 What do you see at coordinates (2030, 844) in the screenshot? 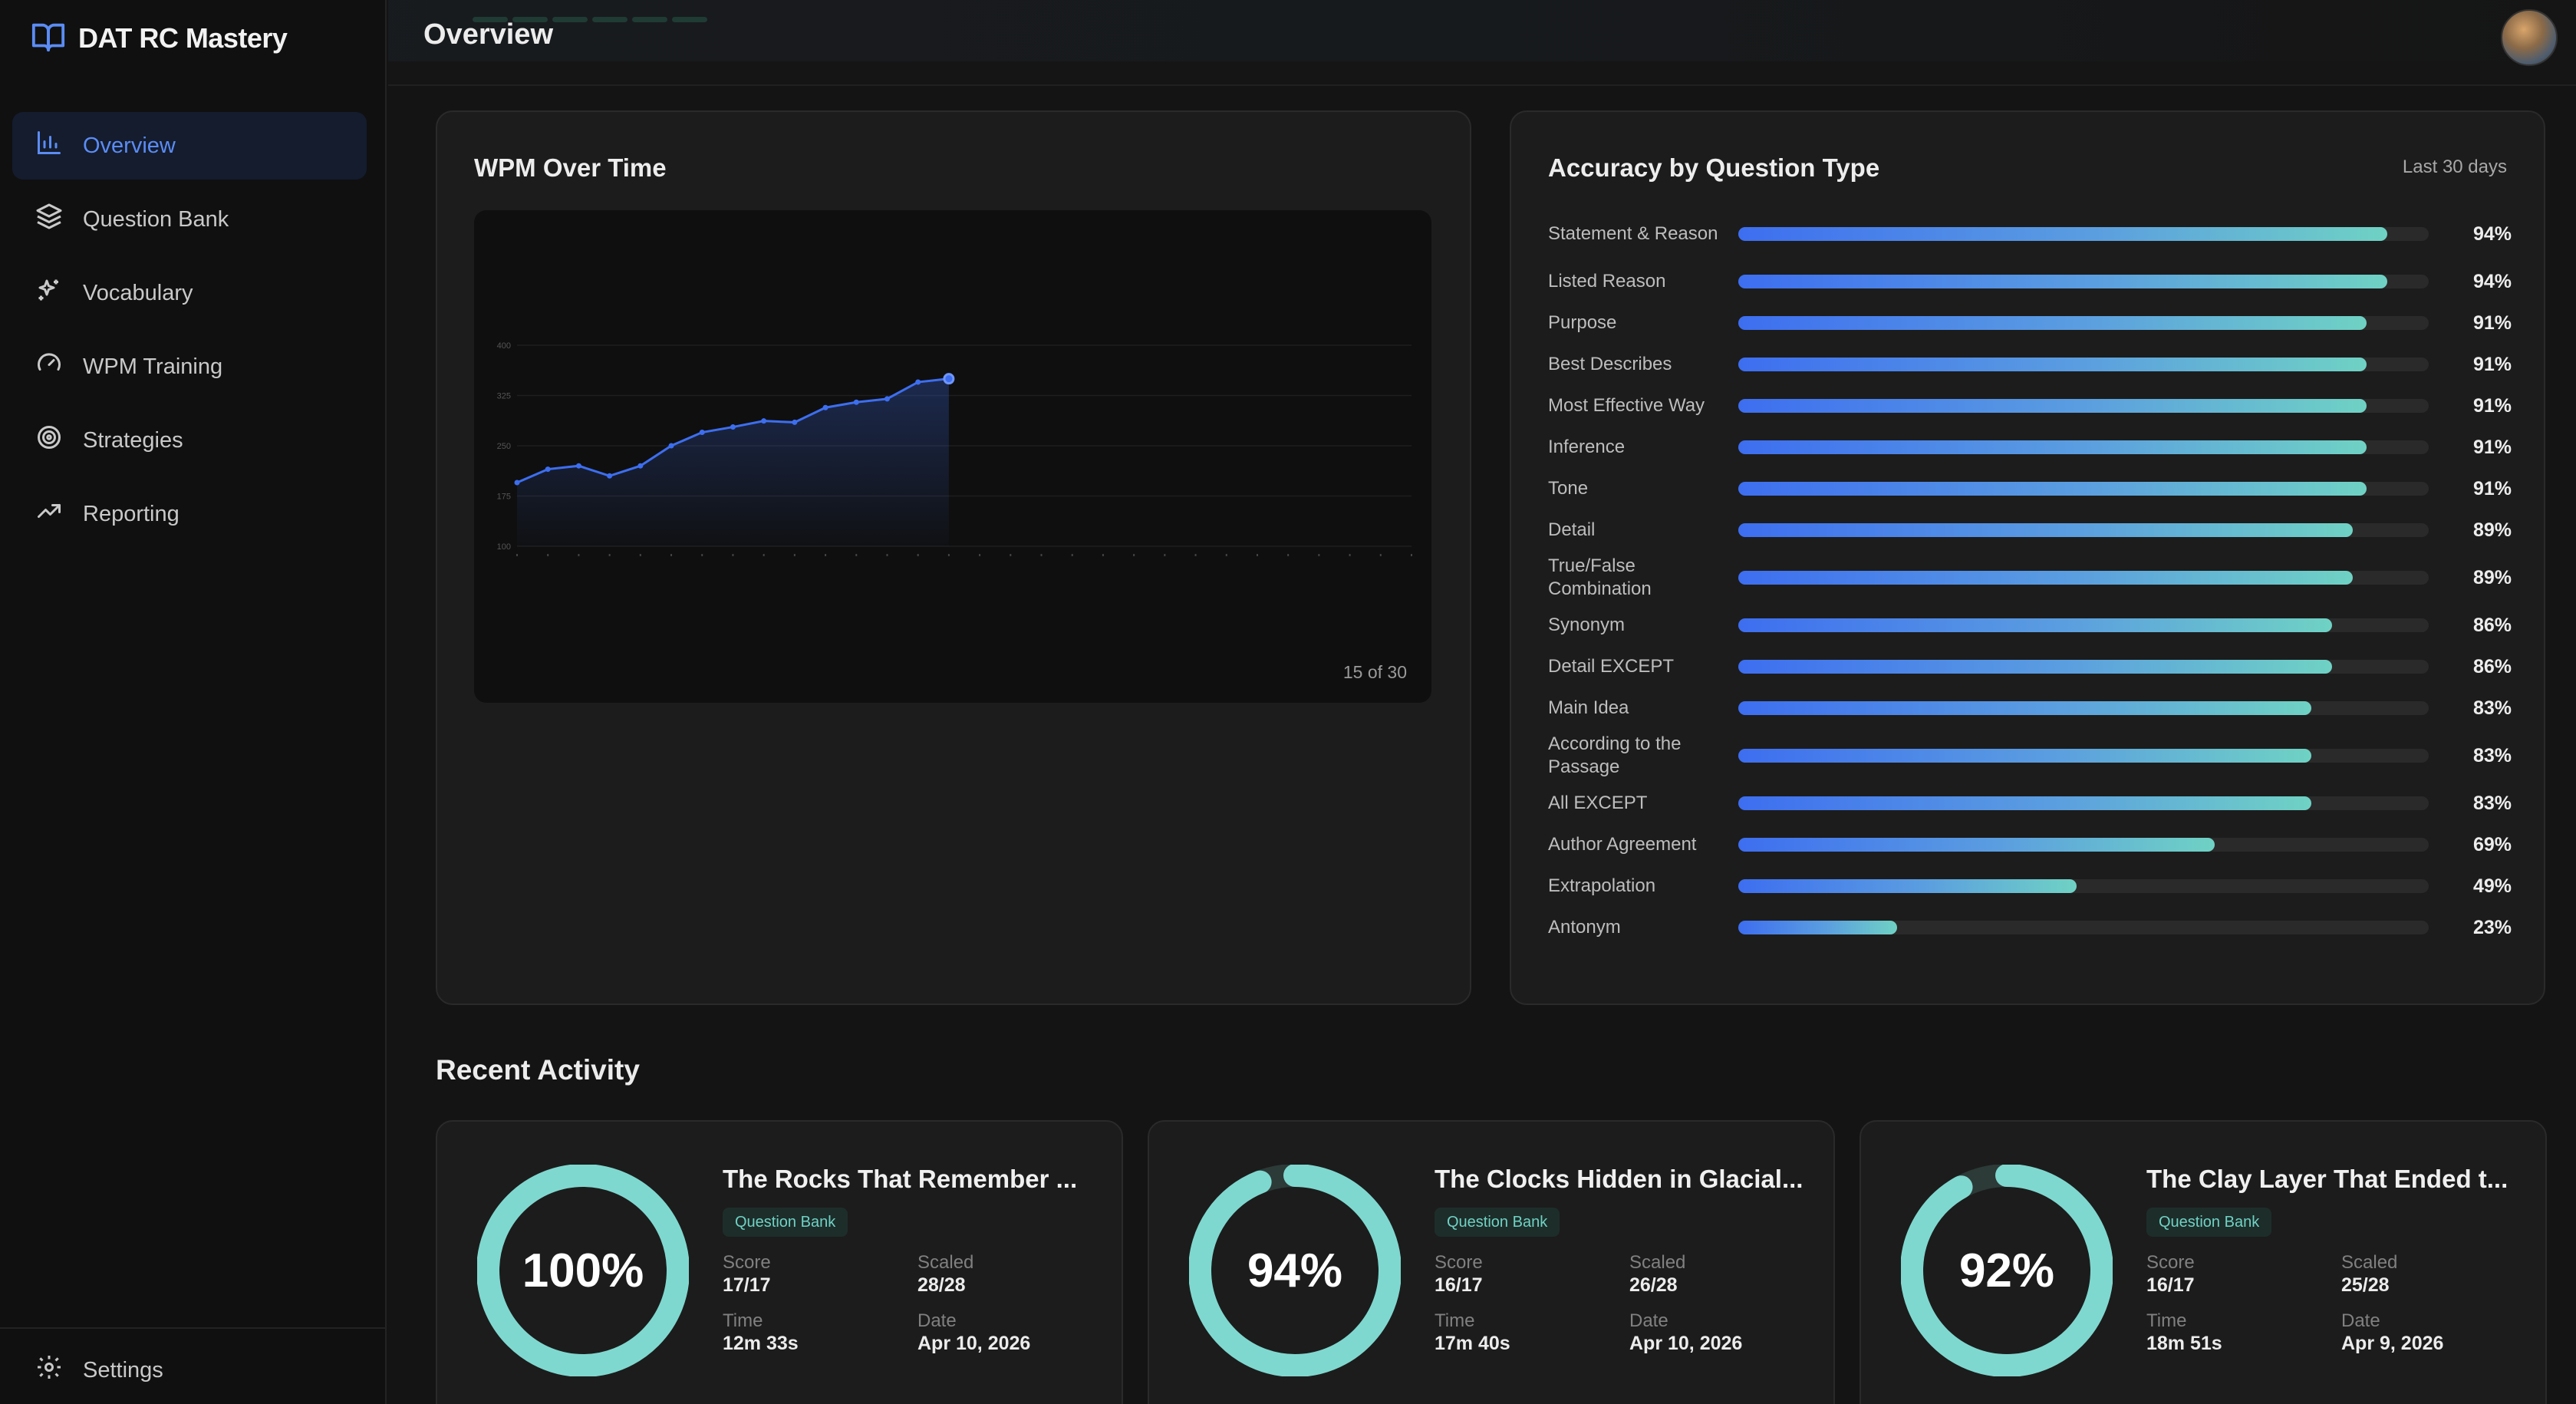
I see `accuracy-row: Author Agreement 69%` at bounding box center [2030, 844].